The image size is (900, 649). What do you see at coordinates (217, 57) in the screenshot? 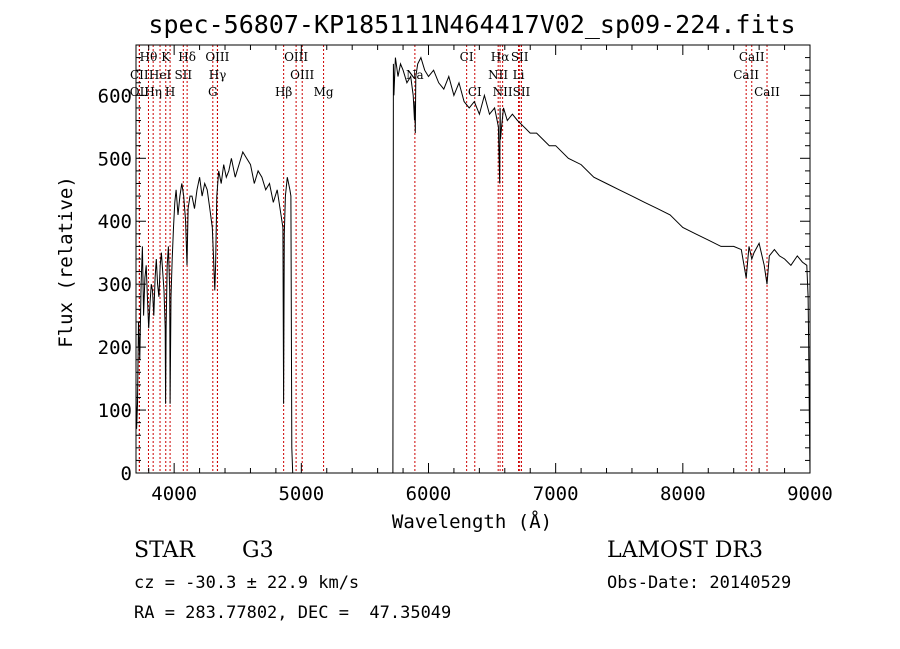
I see `line-marker-label-9: OIII` at bounding box center [217, 57].